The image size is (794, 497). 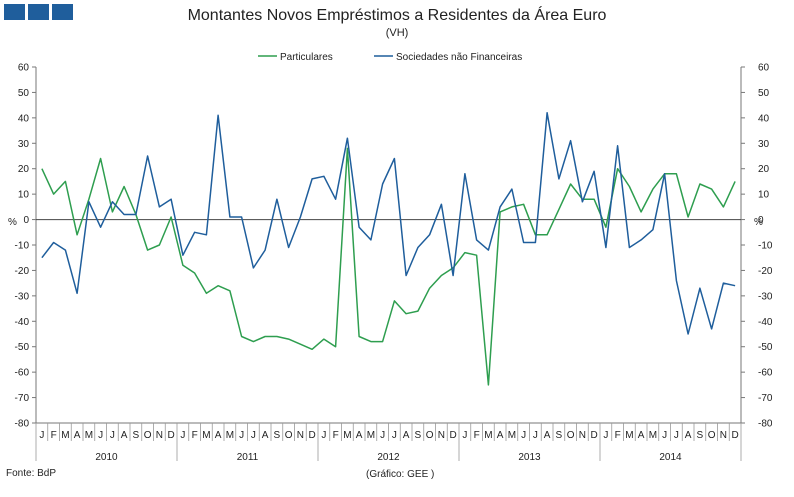 I want to click on y-tick-label-right: 10, so click(x=764, y=195).